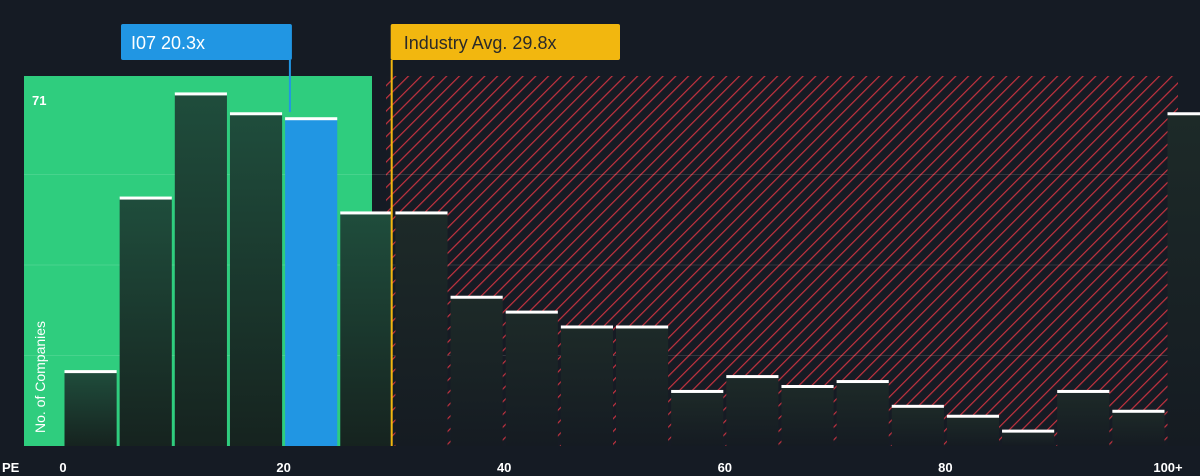  Describe the element at coordinates (40, 377) in the screenshot. I see `y-axis-label: No. of Companies` at that location.